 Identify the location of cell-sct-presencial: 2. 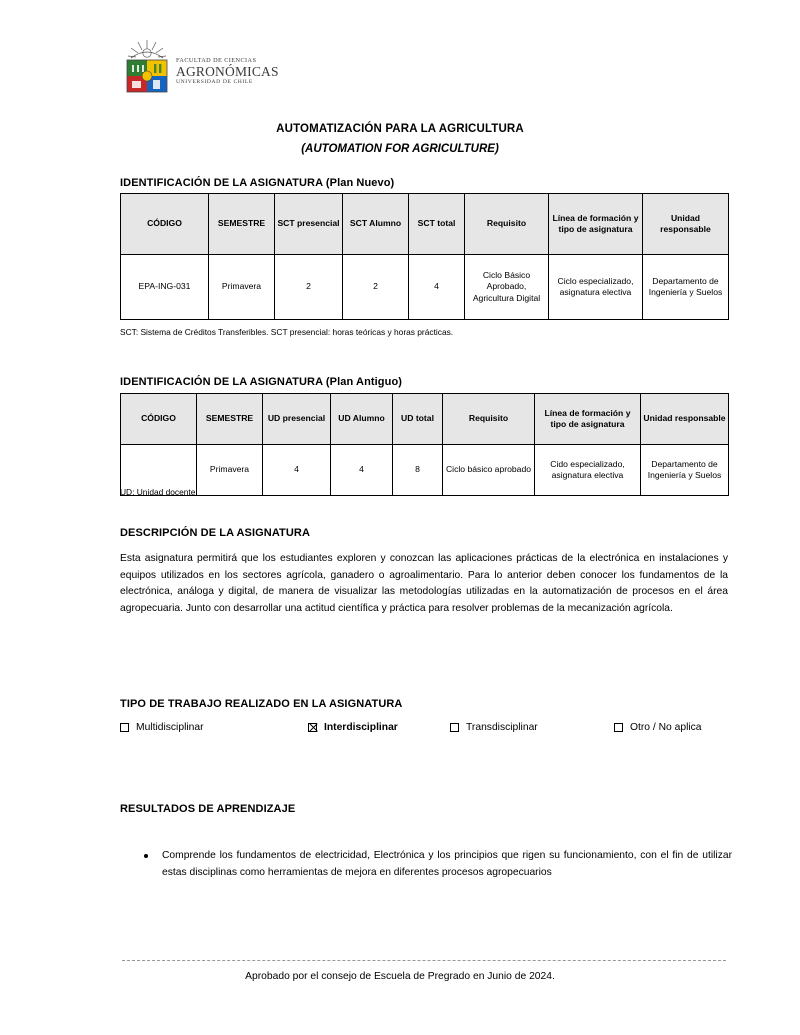
(308, 287).